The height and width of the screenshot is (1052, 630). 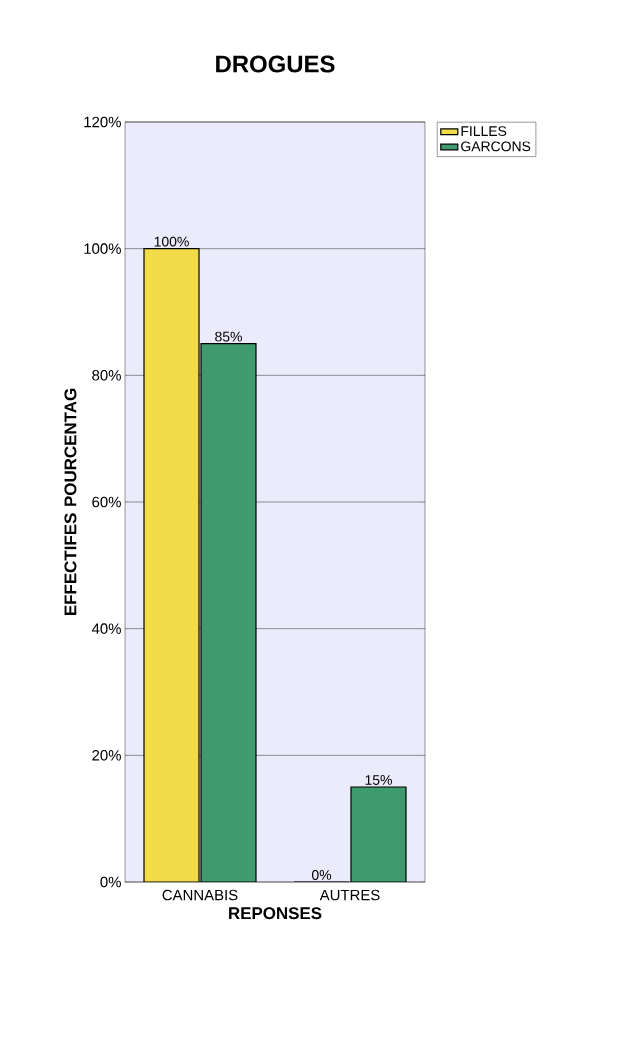 I want to click on data-label: 0%, so click(x=321, y=875).